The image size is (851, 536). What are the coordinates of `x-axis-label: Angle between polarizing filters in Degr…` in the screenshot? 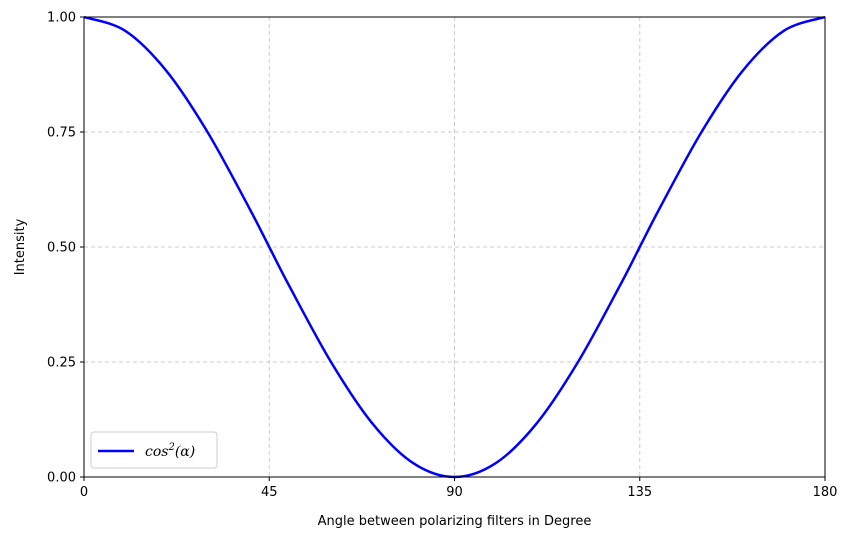 It's located at (455, 521).